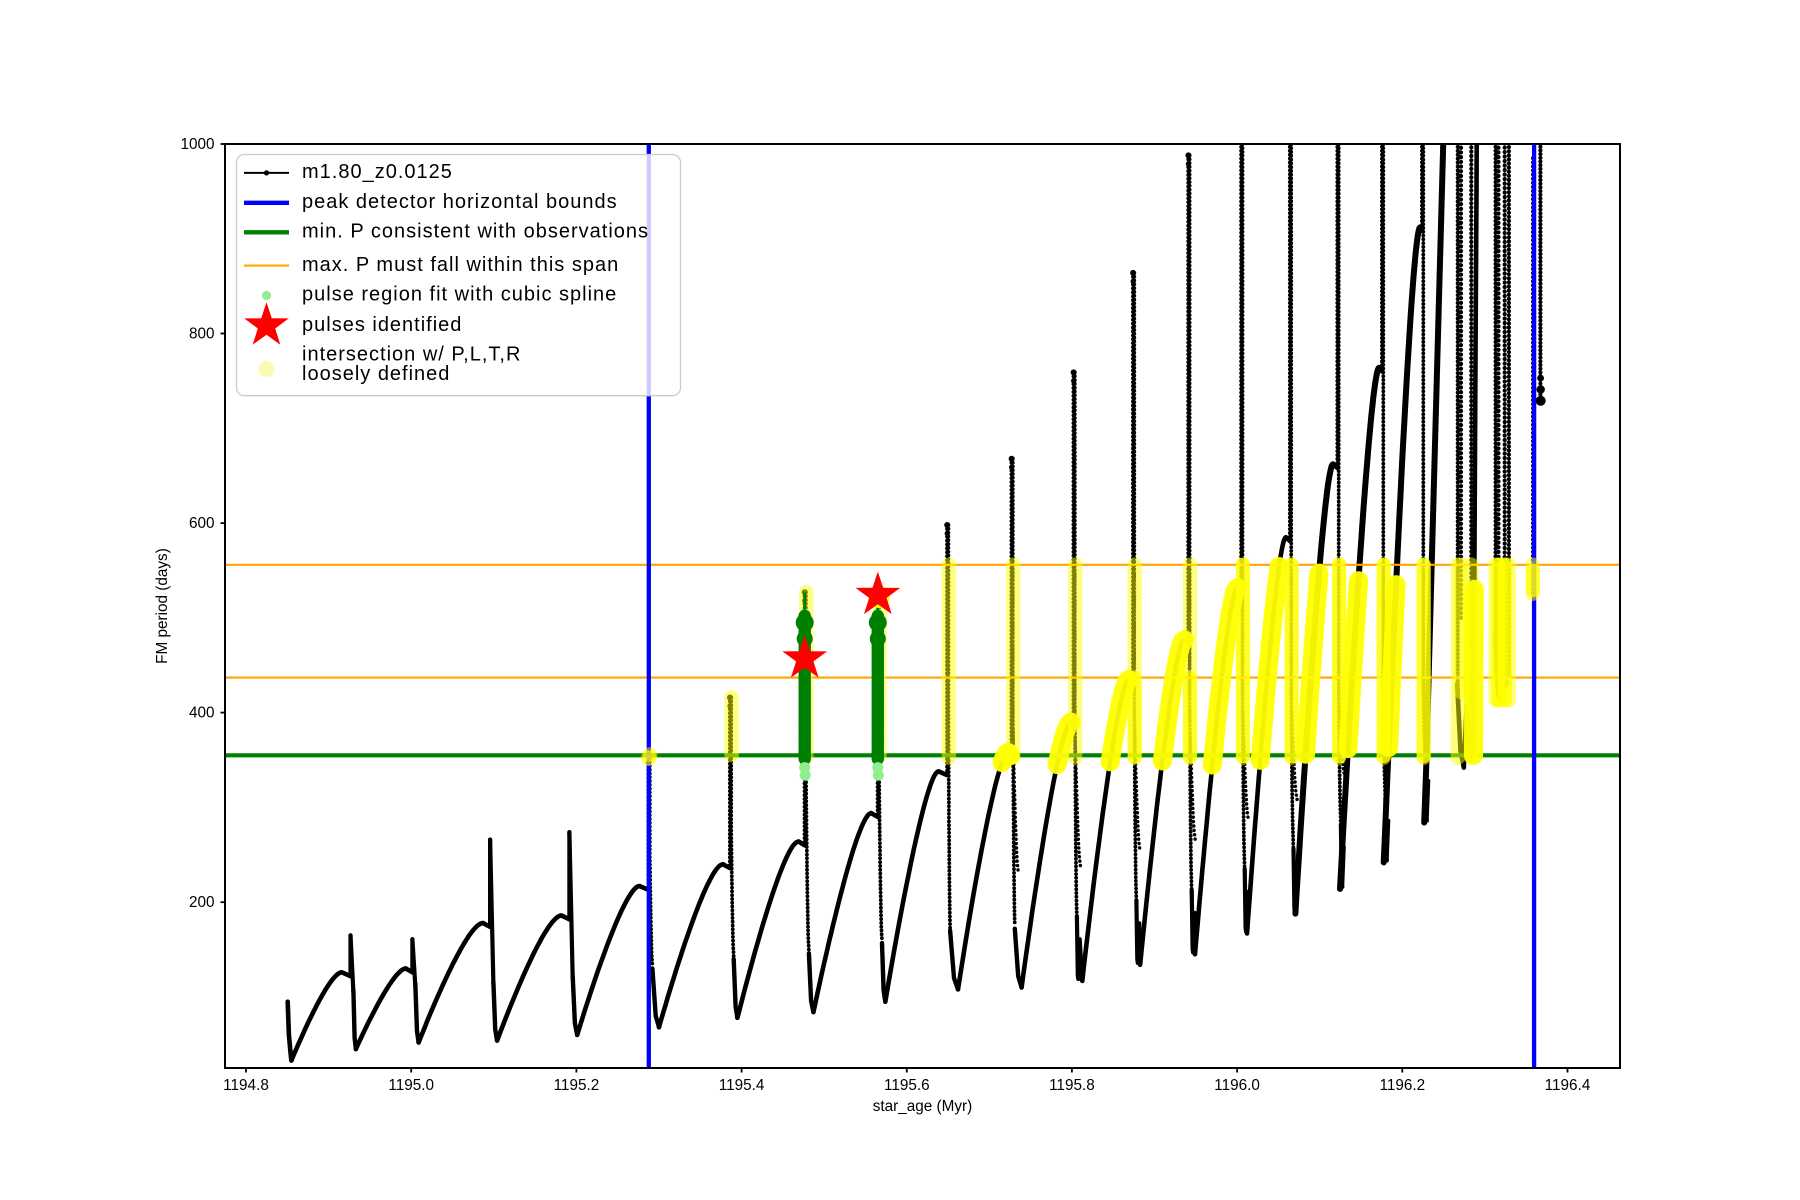 This screenshot has width=1800, height=1200. What do you see at coordinates (922, 1106) in the screenshot?
I see `svg-text: star_age (Myr)` at bounding box center [922, 1106].